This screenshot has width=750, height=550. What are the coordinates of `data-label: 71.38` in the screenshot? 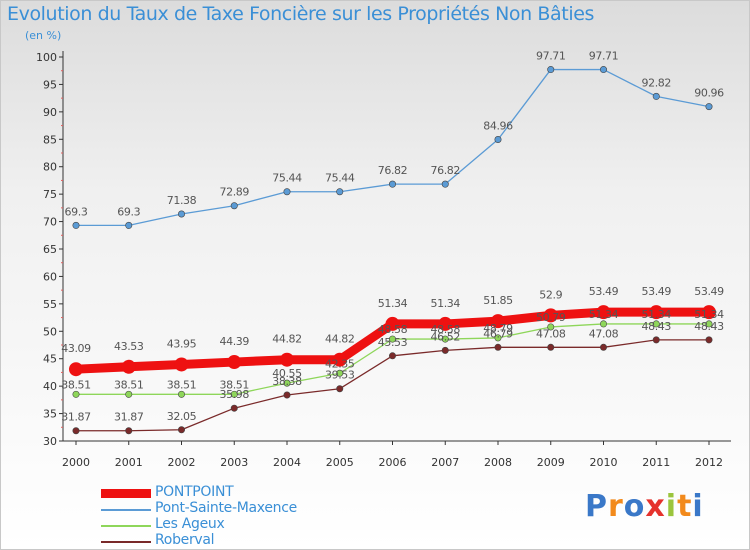 It's located at (182, 200).